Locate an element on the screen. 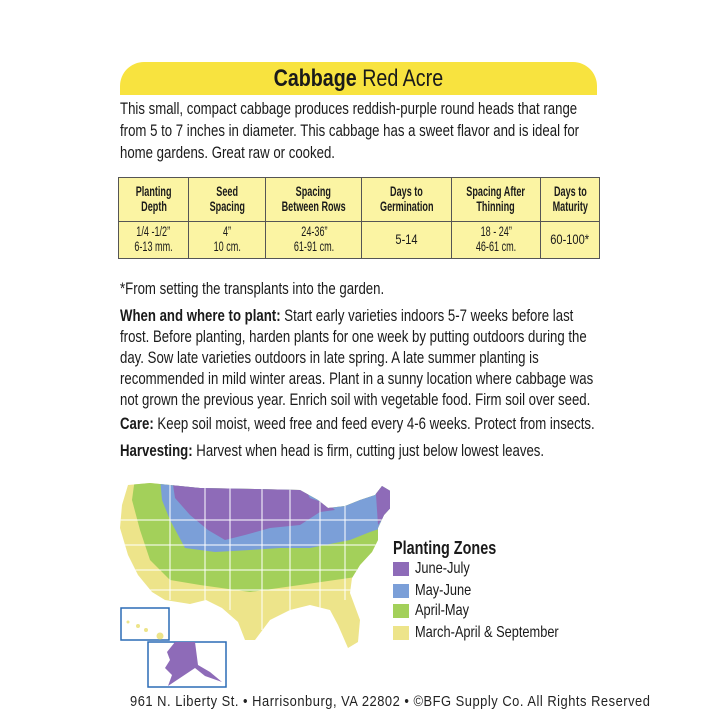 The image size is (720, 720). harvesting-label: Harvesting: is located at coordinates (156, 451).